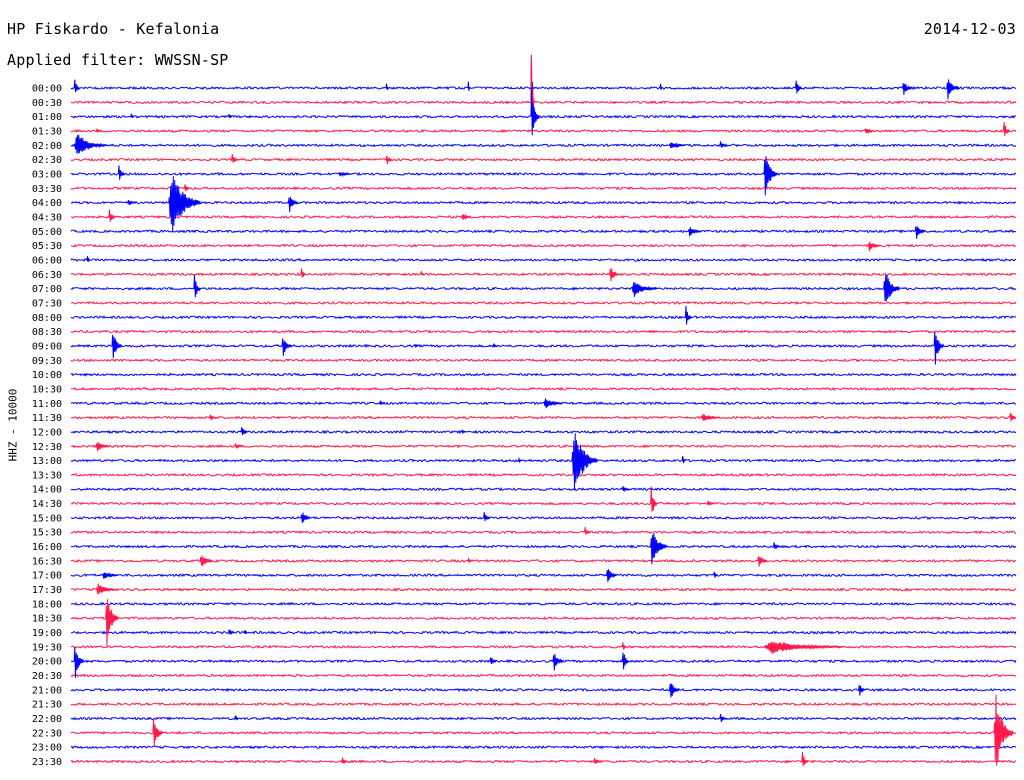 The height and width of the screenshot is (780, 1024). I want to click on row-time-label: 12:30, so click(47, 447).